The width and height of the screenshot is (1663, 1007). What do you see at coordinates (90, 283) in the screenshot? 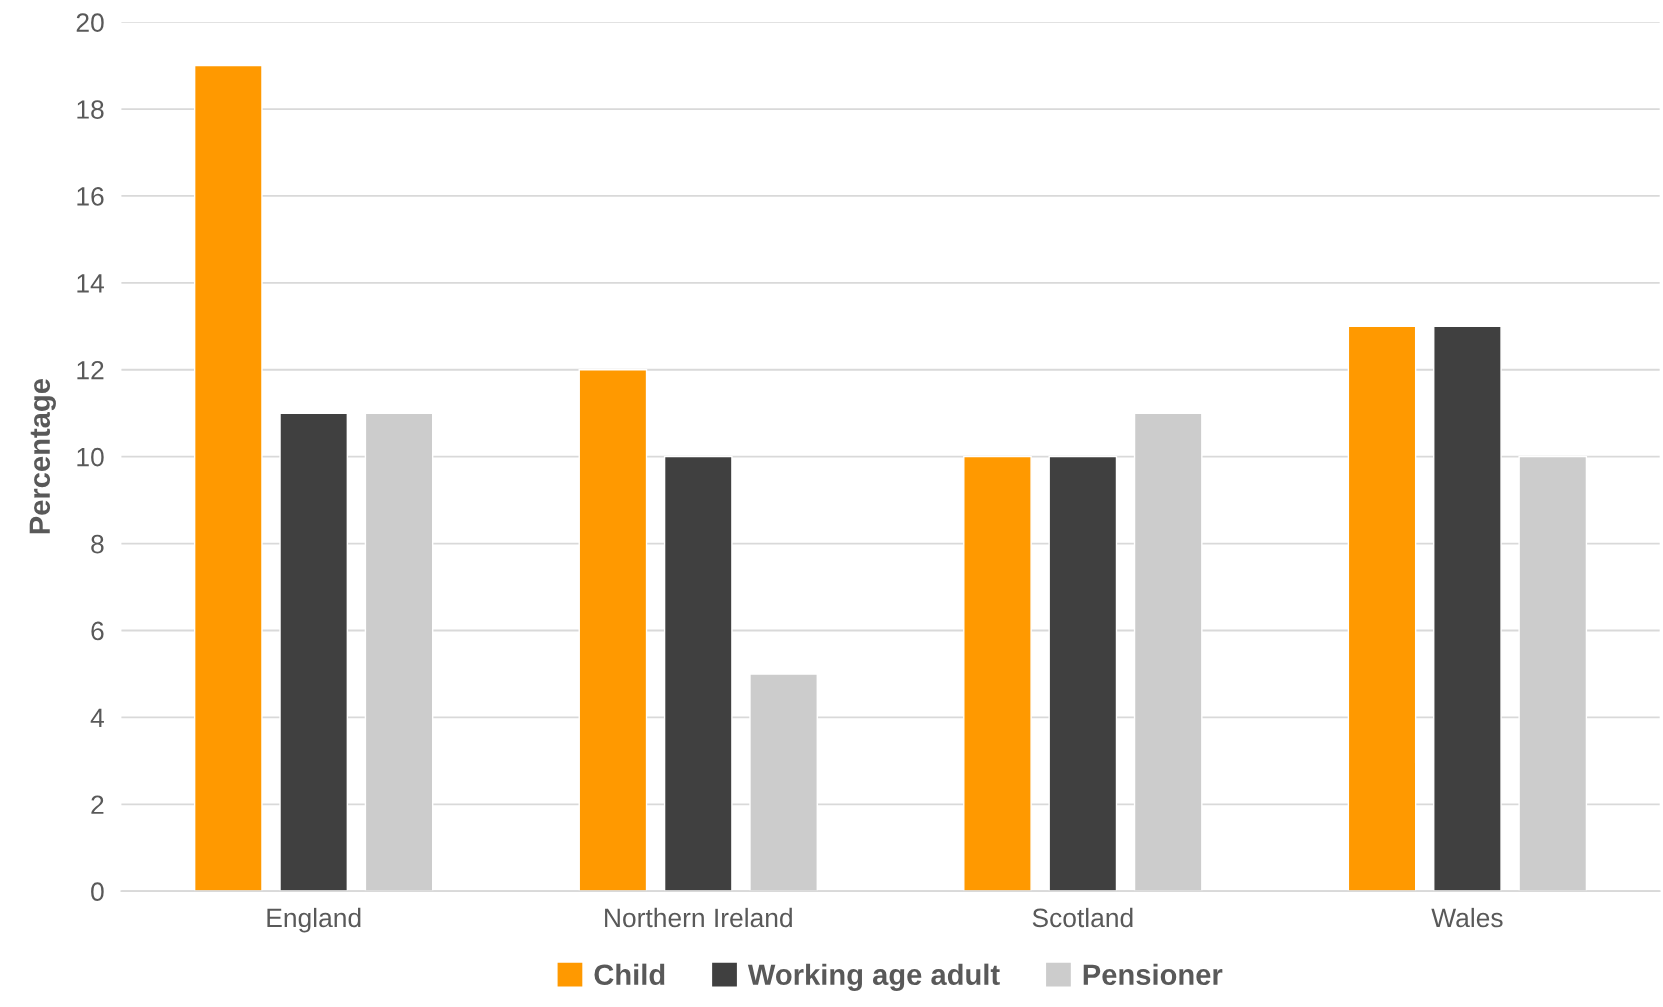
I see `y-tick-label: 14` at bounding box center [90, 283].